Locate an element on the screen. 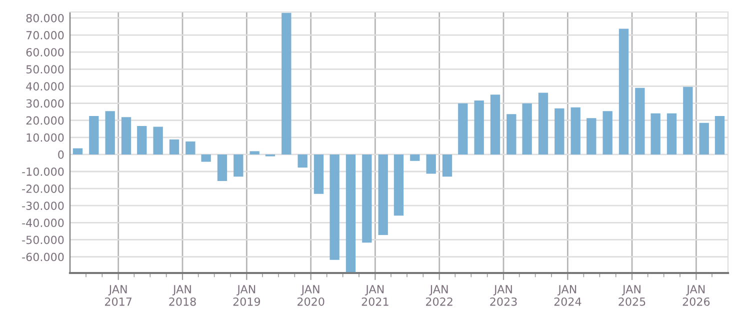 The height and width of the screenshot is (313, 751). y-tick-label: 50.000 is located at coordinates (45, 69).